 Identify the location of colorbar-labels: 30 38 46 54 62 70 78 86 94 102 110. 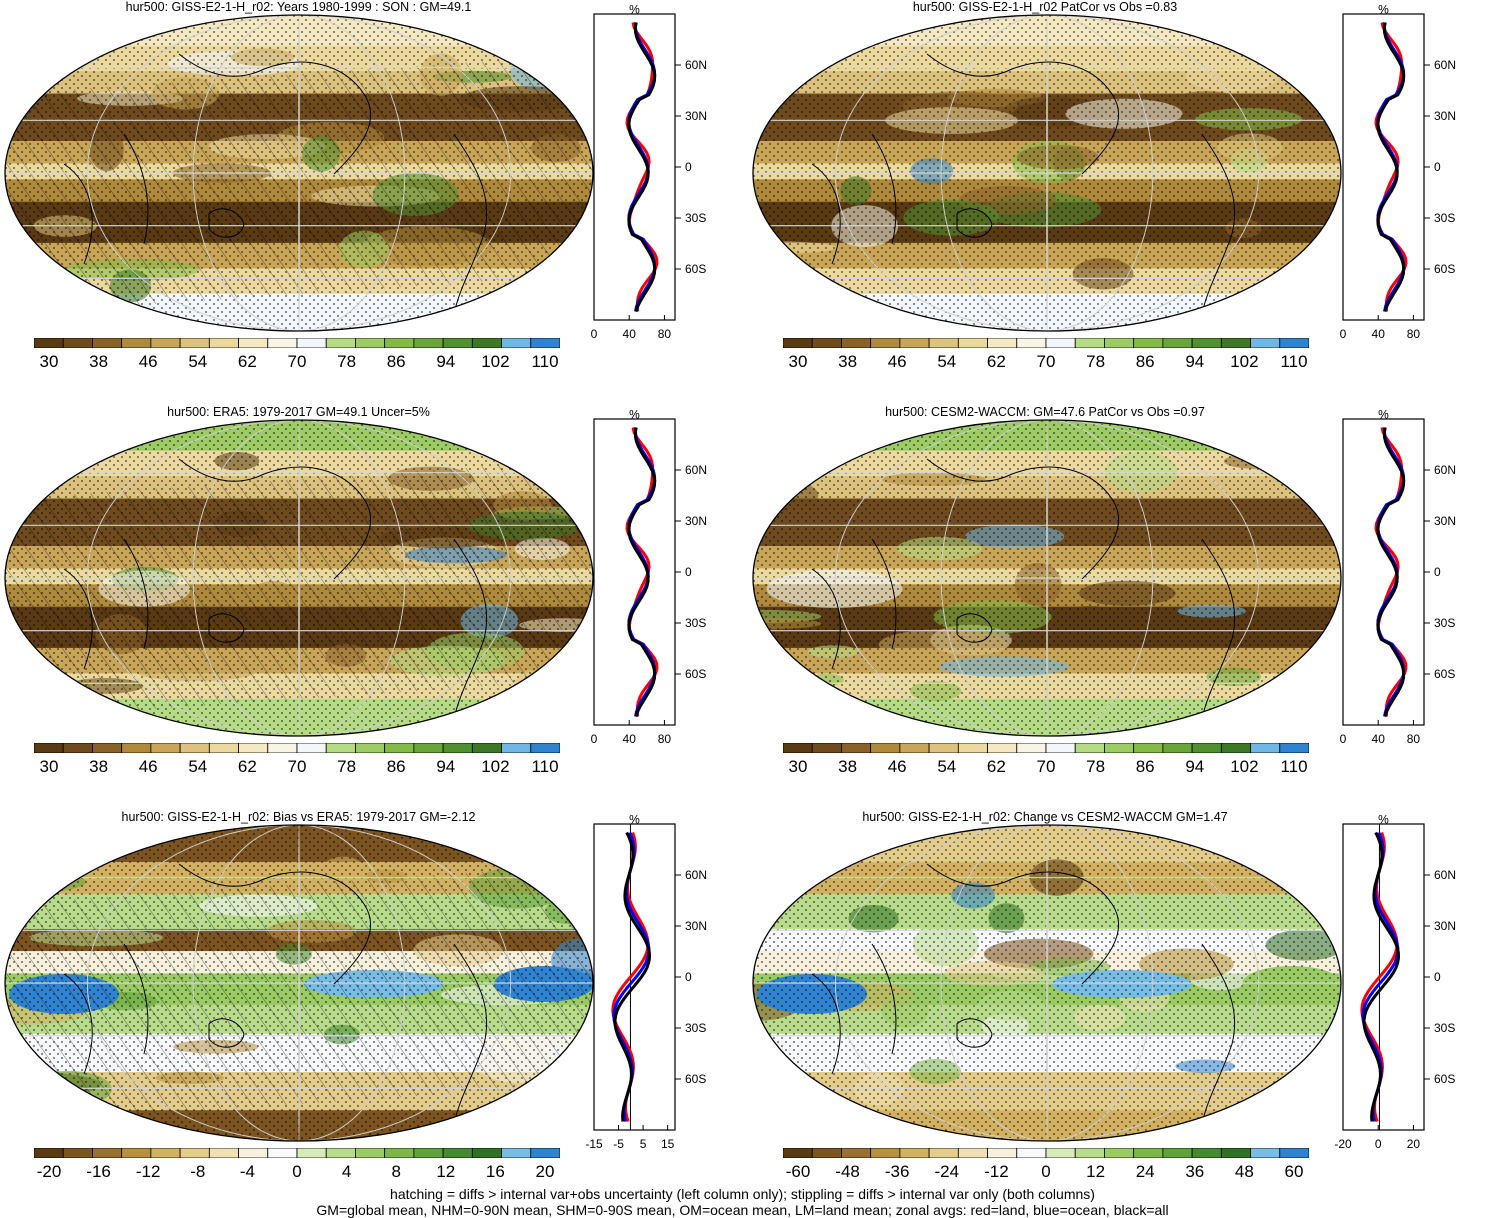
(297, 768).